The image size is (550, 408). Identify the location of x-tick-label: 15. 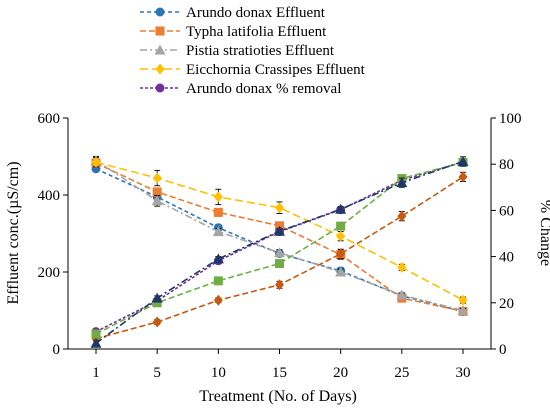
(279, 373).